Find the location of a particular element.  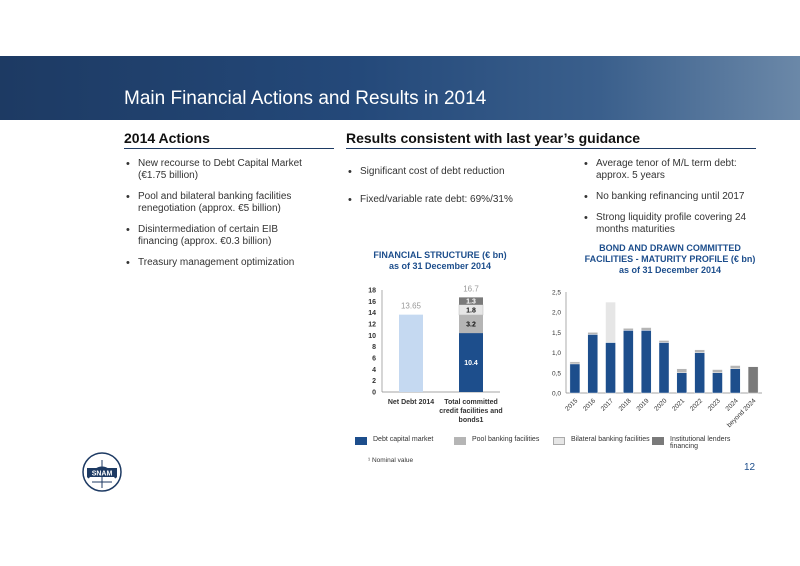

data-label: 1.3 is located at coordinates (471, 302).